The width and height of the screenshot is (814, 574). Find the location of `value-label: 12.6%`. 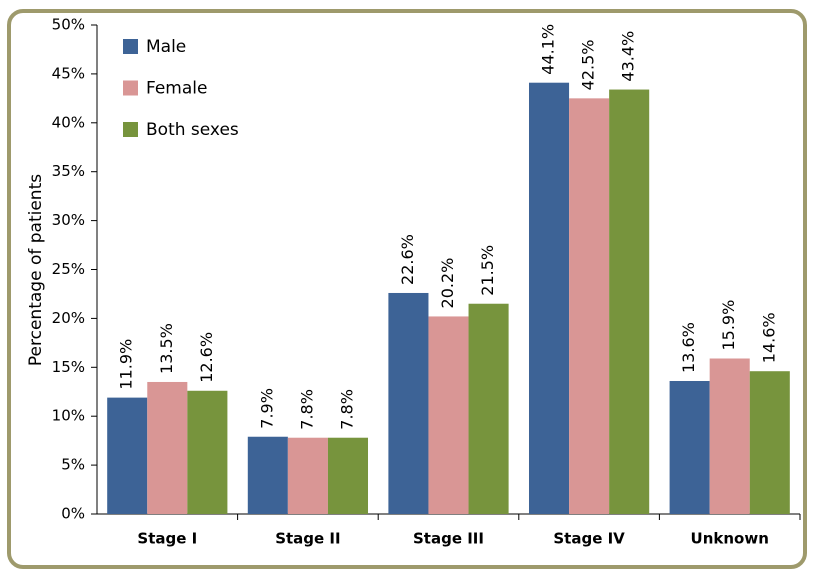

value-label: 12.6% is located at coordinates (206, 357).